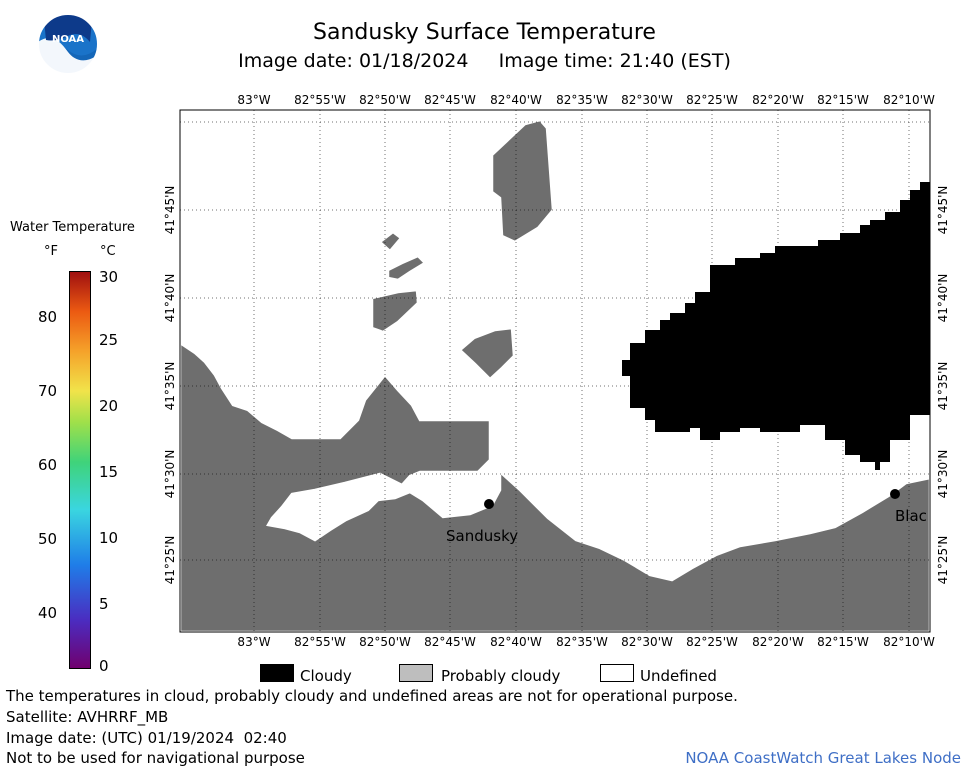 This screenshot has width=969, height=773. Describe the element at coordinates (48, 613) in the screenshot. I see `colorbar-f-tick: 40` at that location.